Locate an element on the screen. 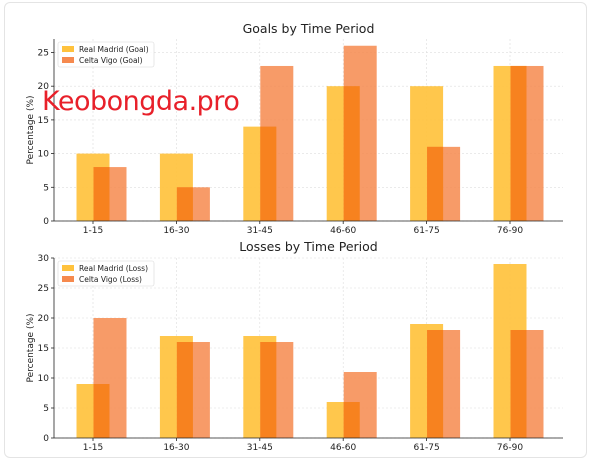 The image size is (590, 460). chart-2-xtick-label-16-30: 16-30 is located at coordinates (176, 448).